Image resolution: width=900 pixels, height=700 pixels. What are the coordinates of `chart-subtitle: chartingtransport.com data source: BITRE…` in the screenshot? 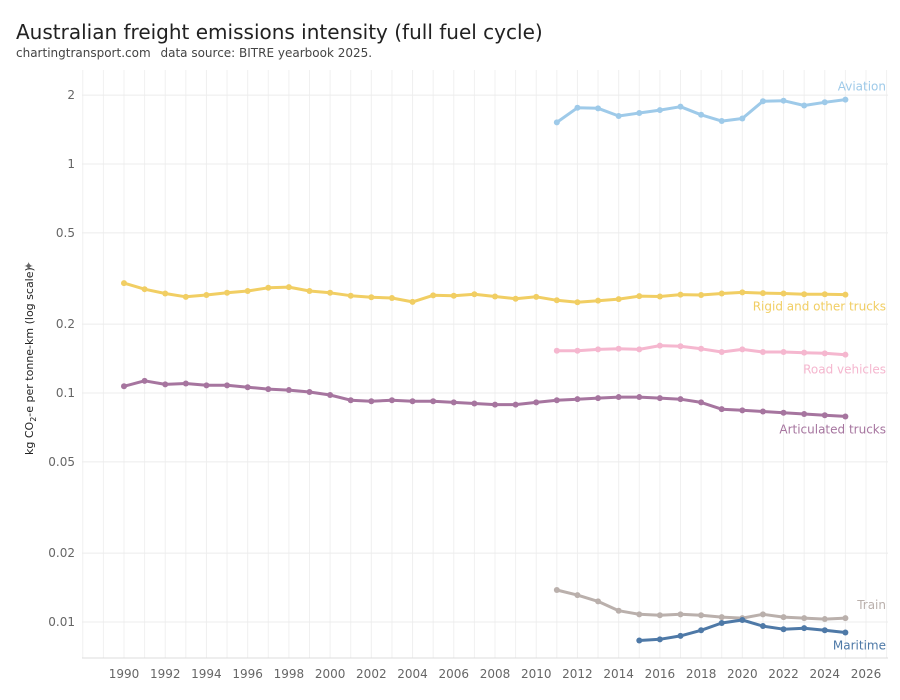 It's located at (197, 53).